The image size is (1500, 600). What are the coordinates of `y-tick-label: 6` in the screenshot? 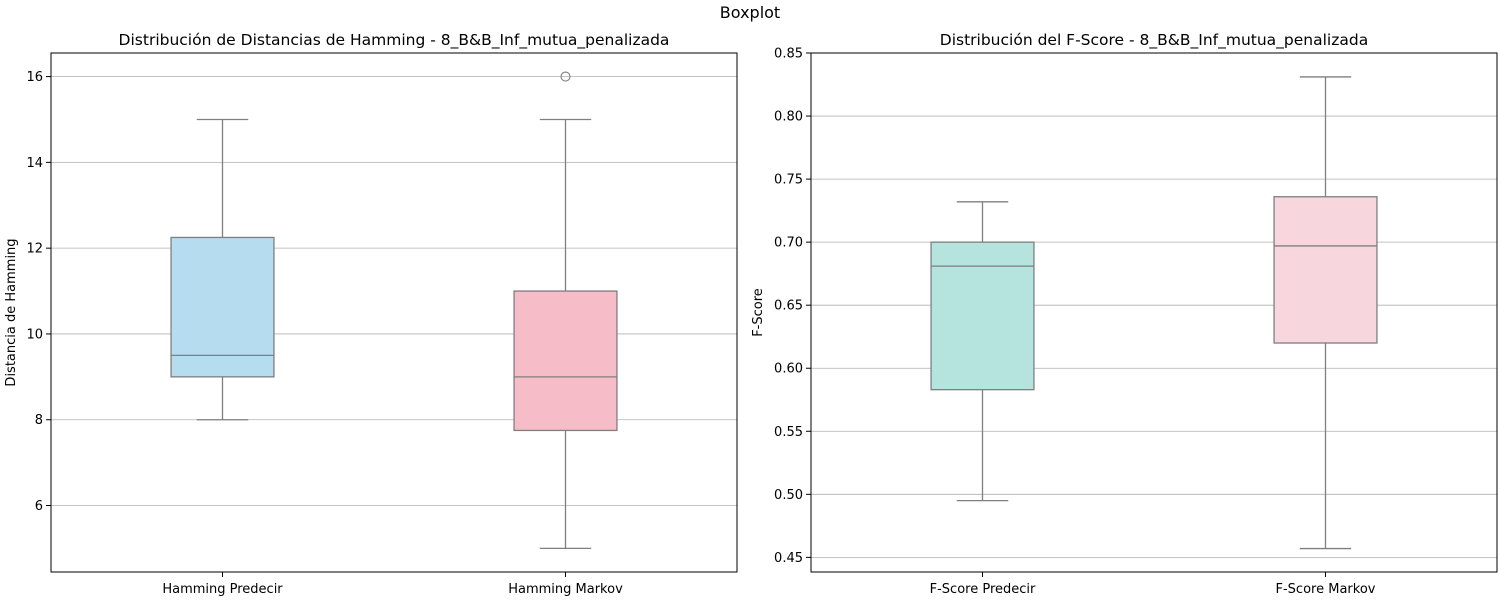 It's located at (39, 506).